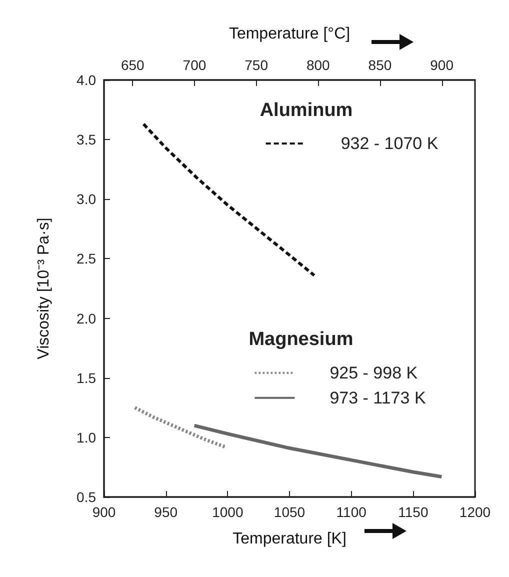  I want to click on x2-tick-label: 900, so click(442, 65).